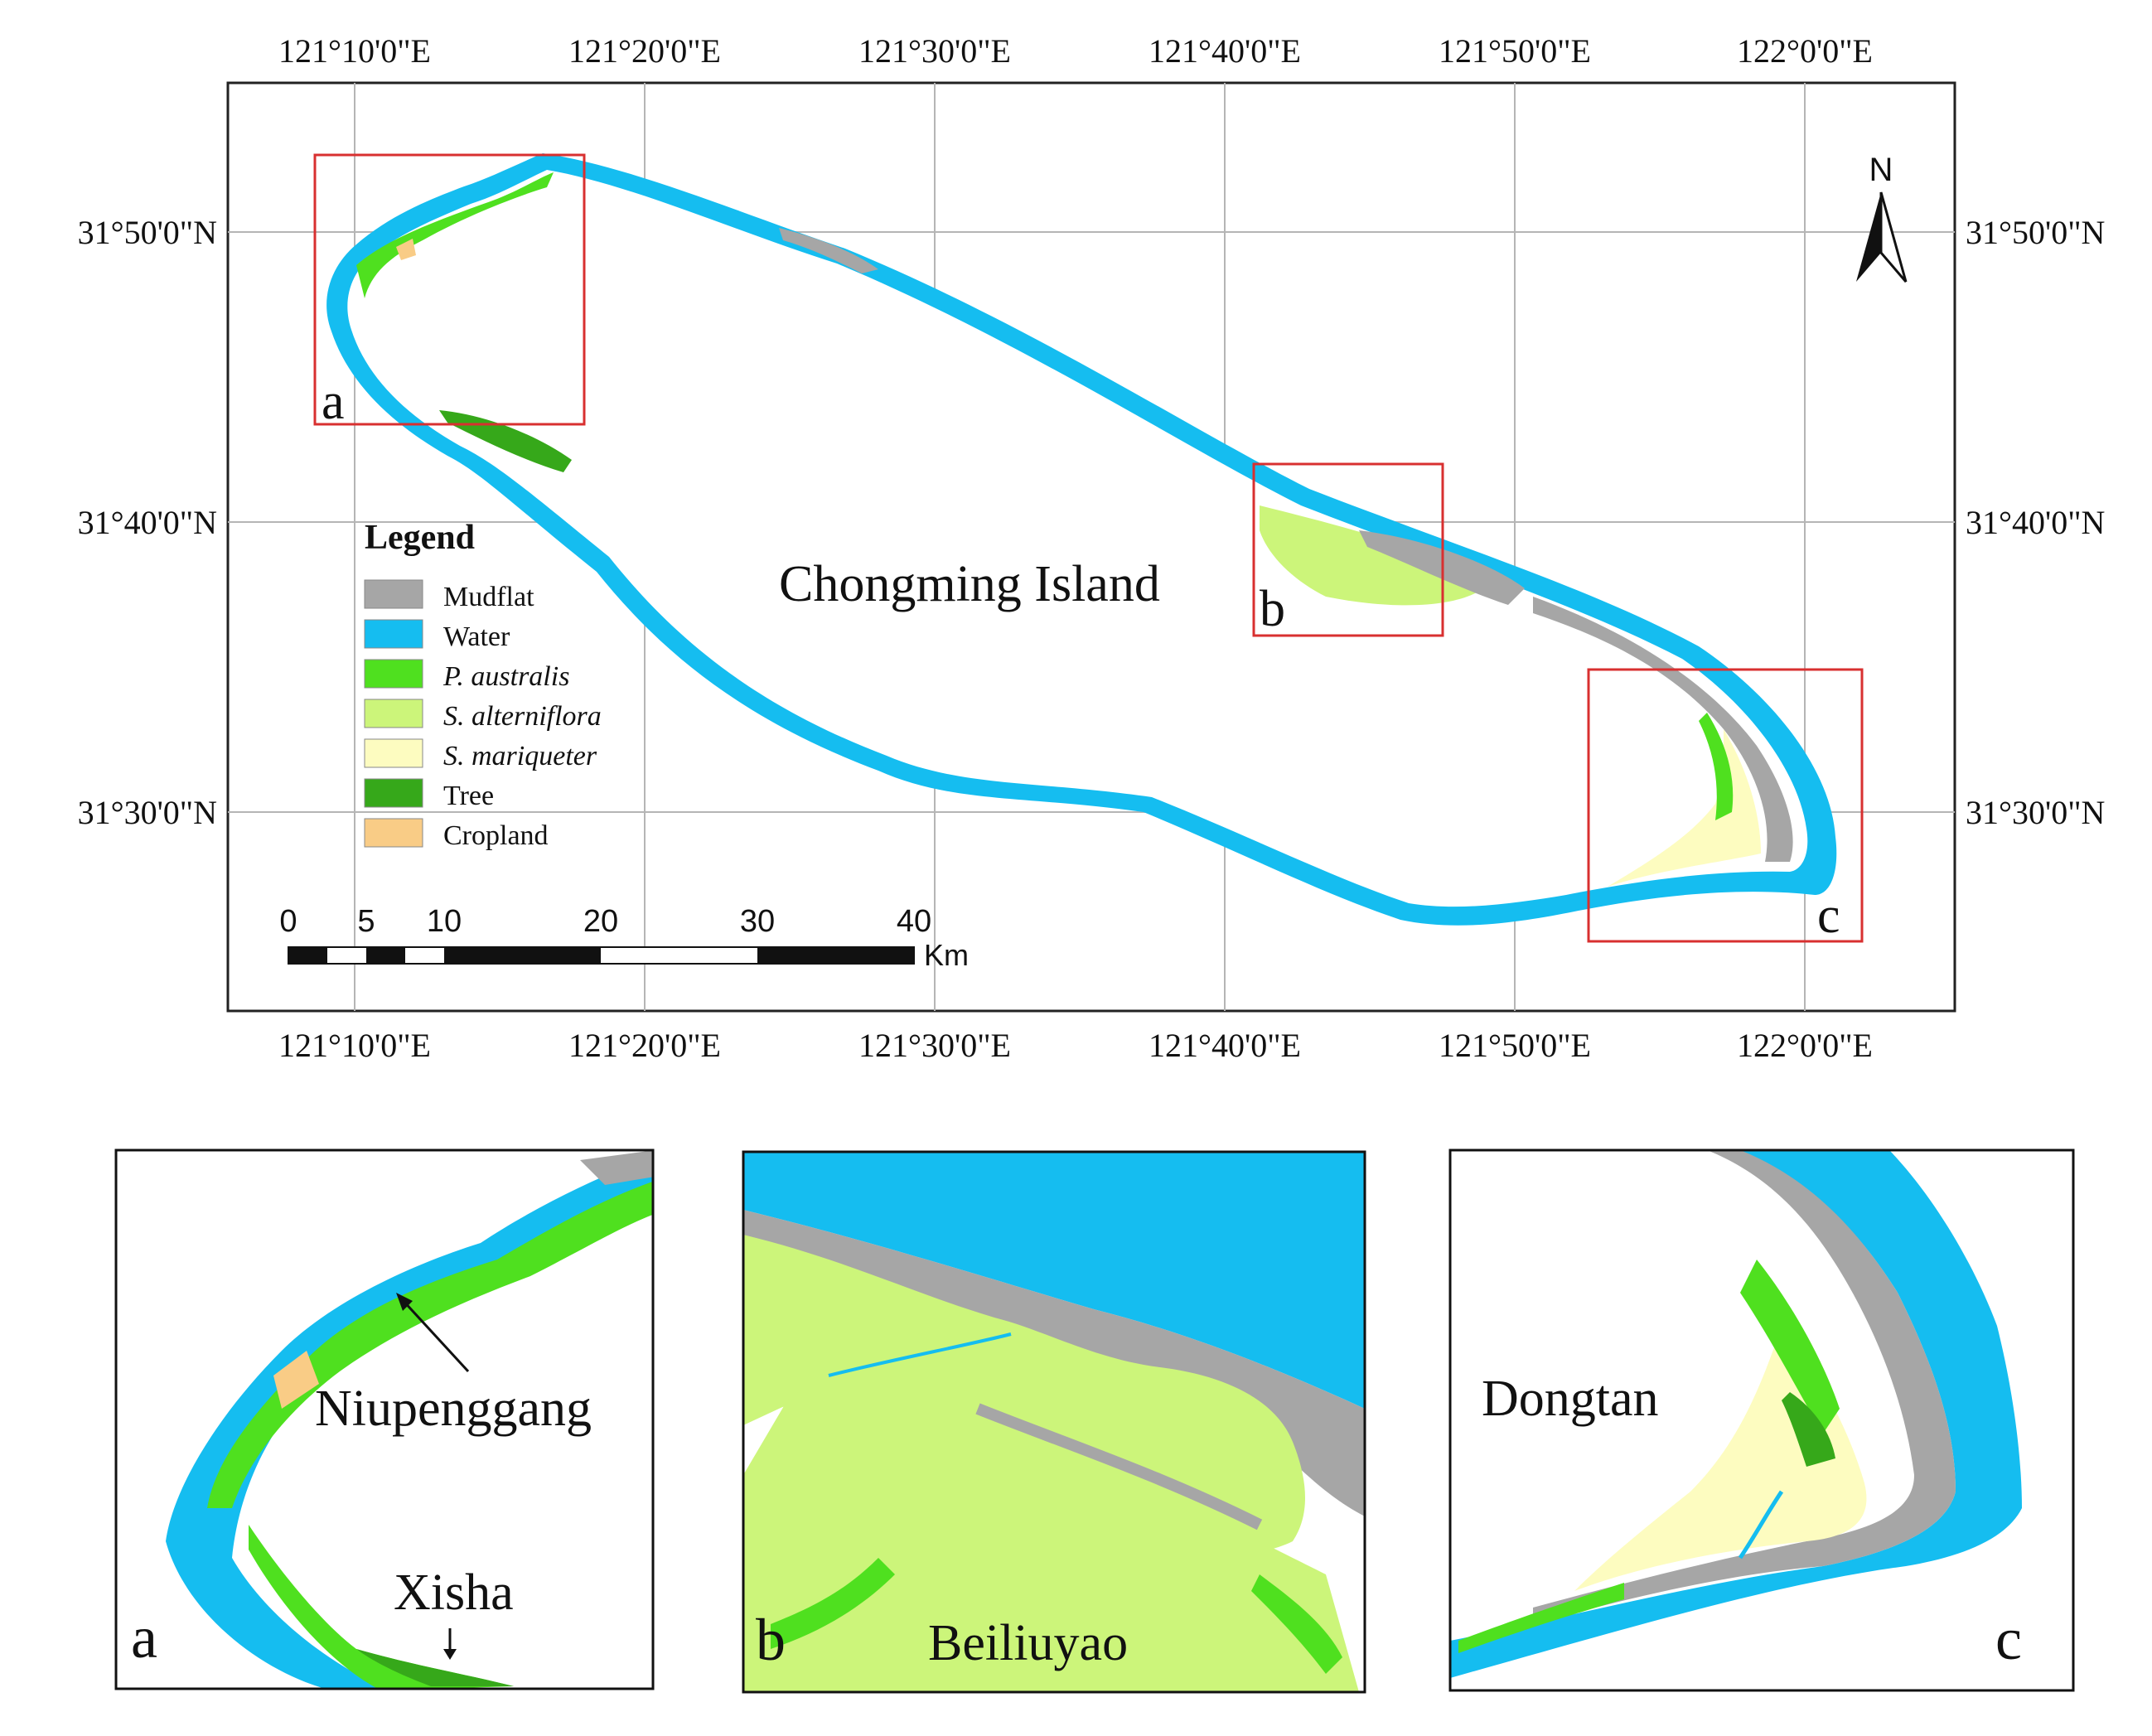  I want to click on lon-label-top: 121°10'0"E, so click(354, 51).